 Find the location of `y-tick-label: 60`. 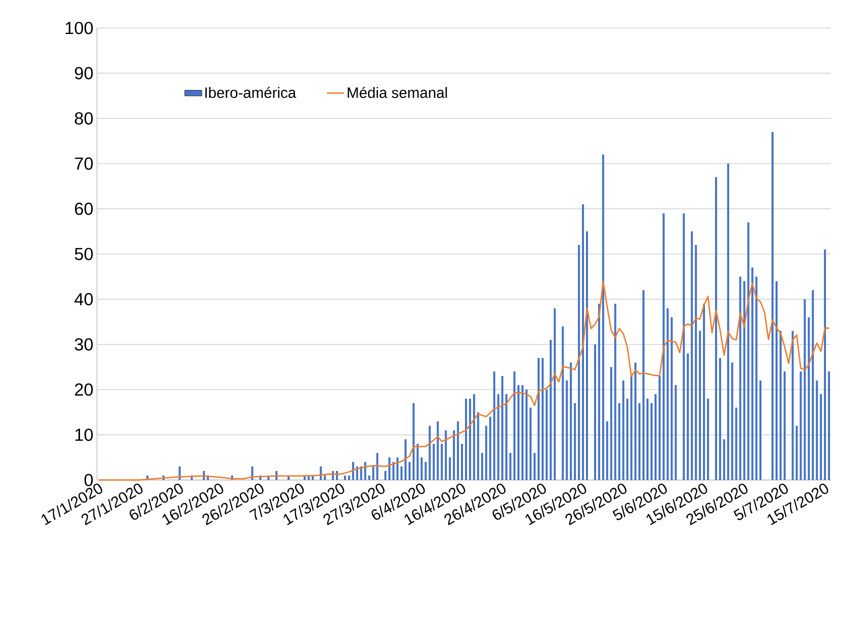

y-tick-label: 60 is located at coordinates (83, 208).